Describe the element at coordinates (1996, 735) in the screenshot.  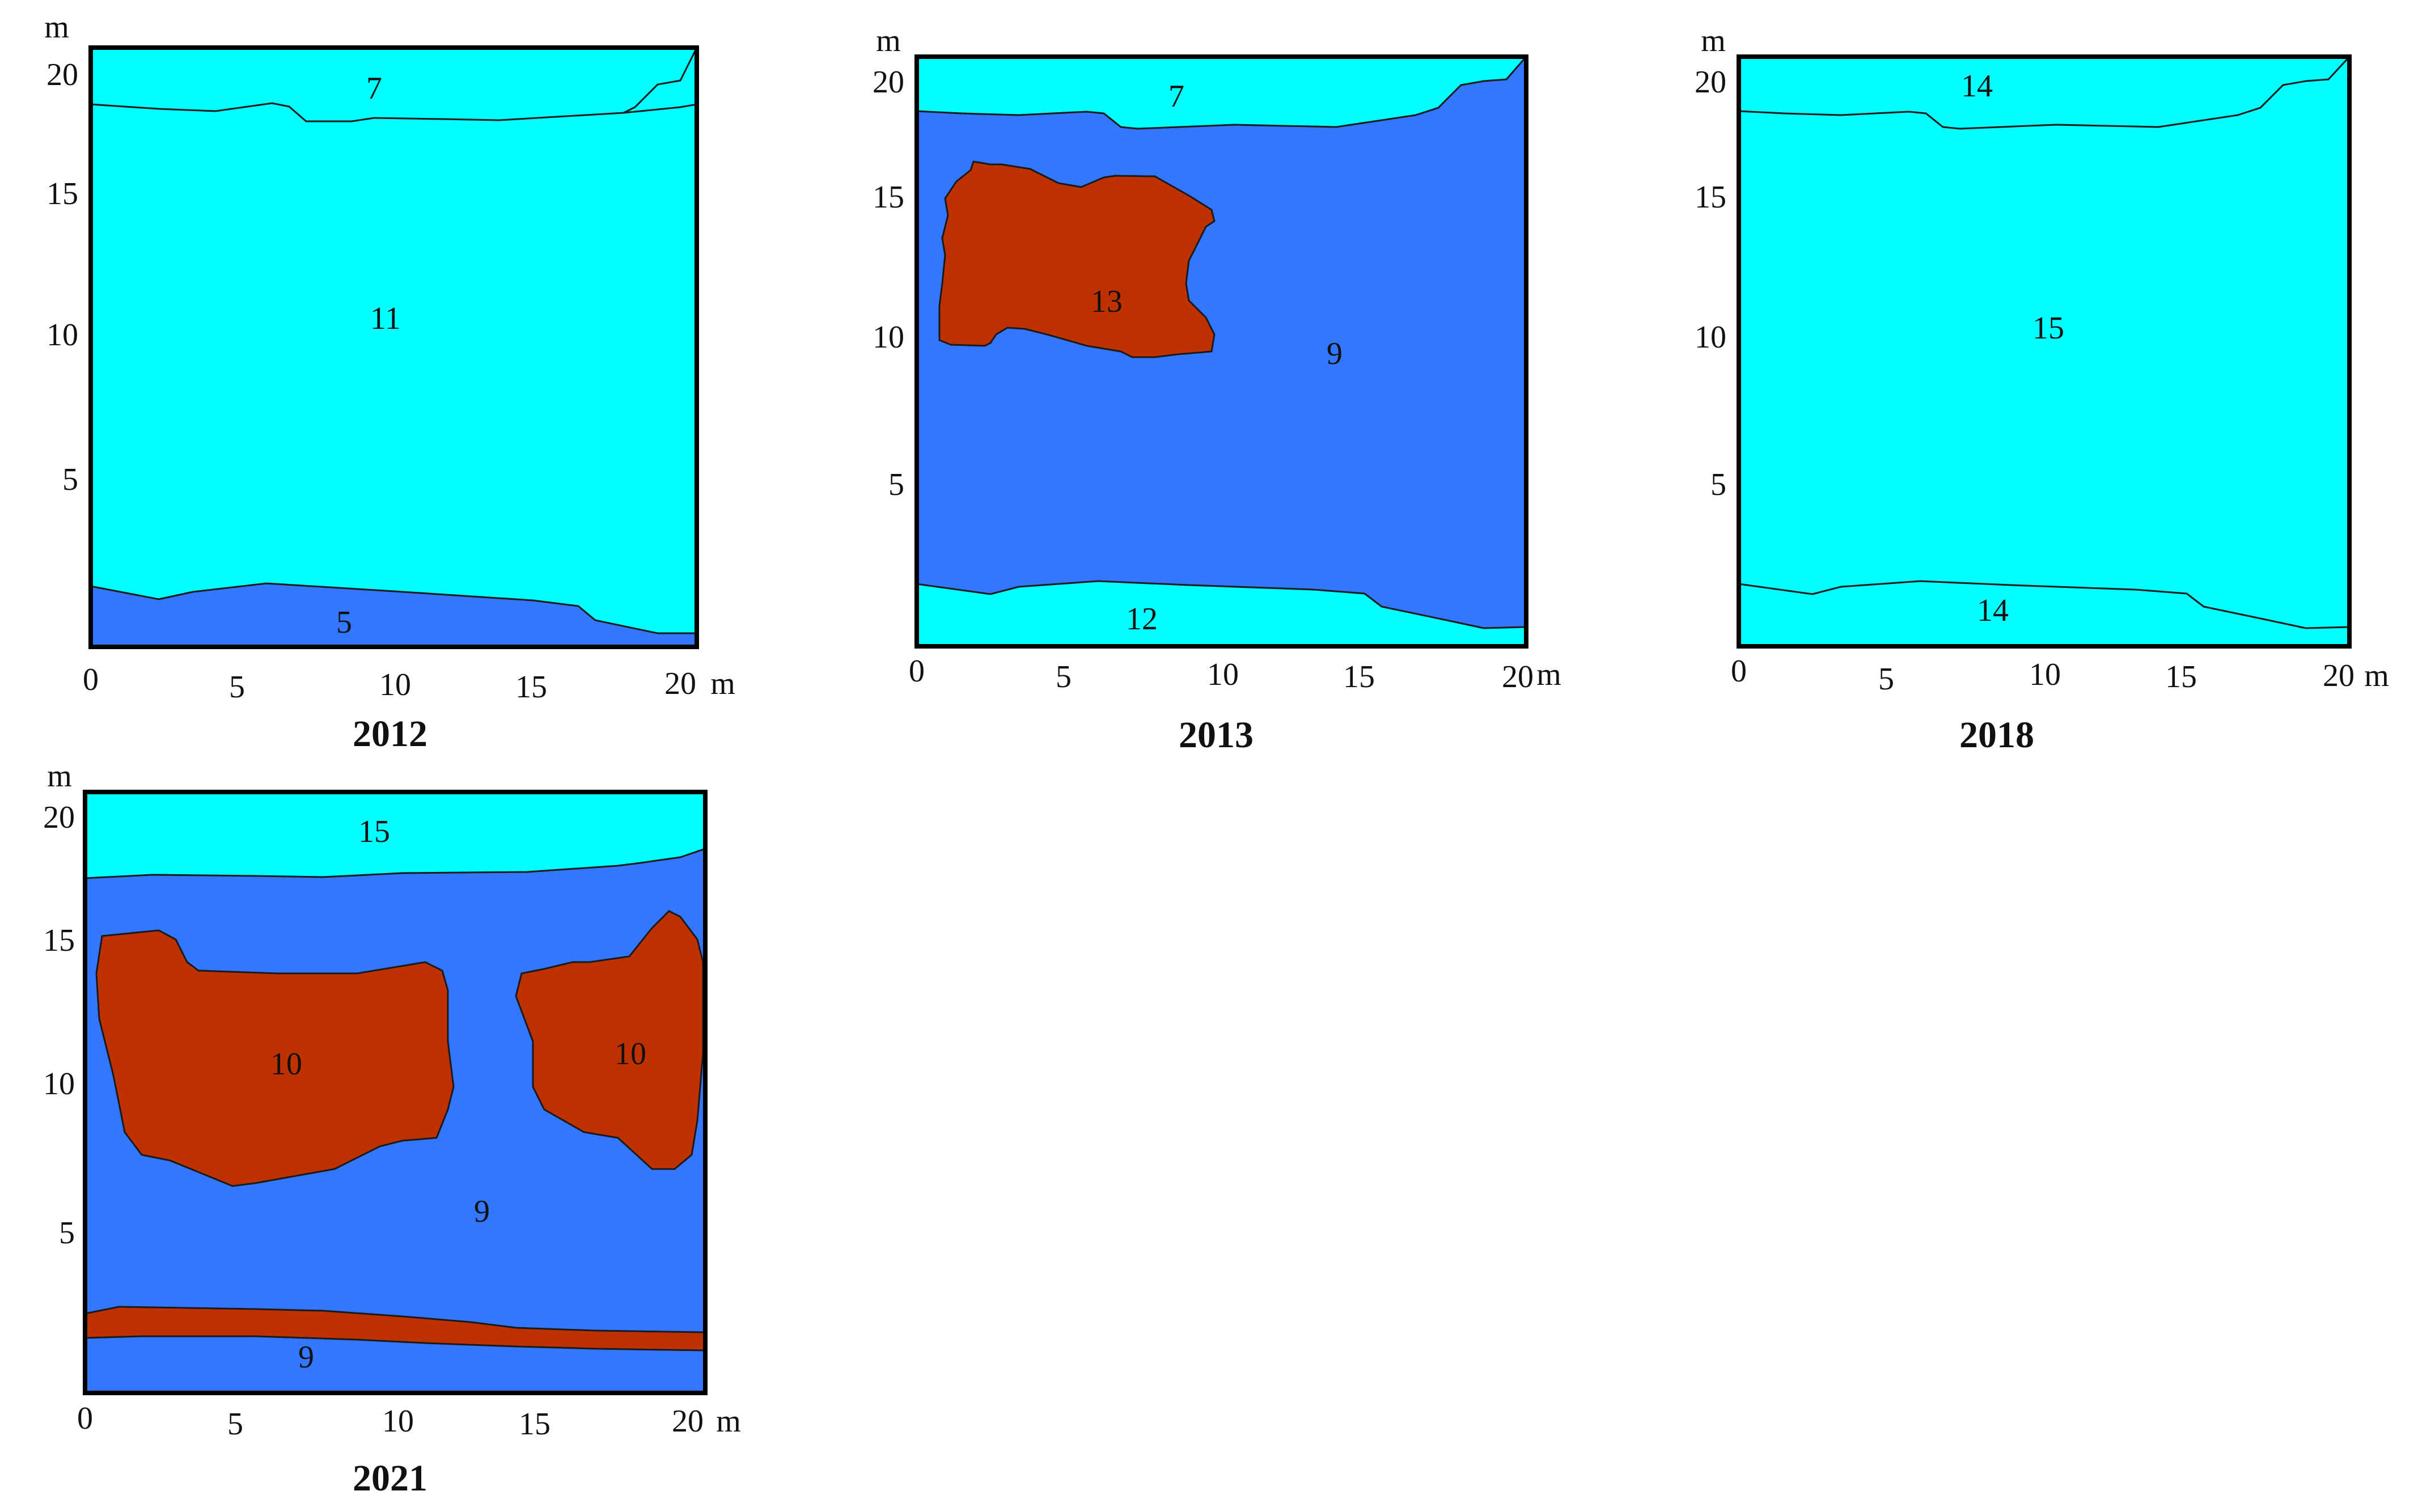
I see `year-label-2018: 2018` at that location.